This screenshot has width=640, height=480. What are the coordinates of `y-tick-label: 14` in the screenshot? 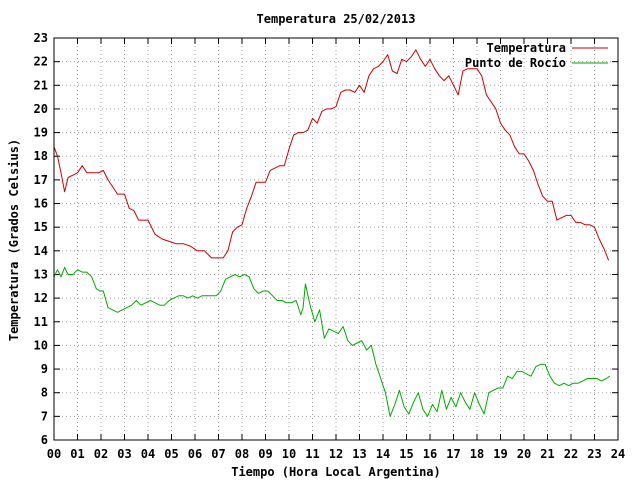 It's located at (41, 251).